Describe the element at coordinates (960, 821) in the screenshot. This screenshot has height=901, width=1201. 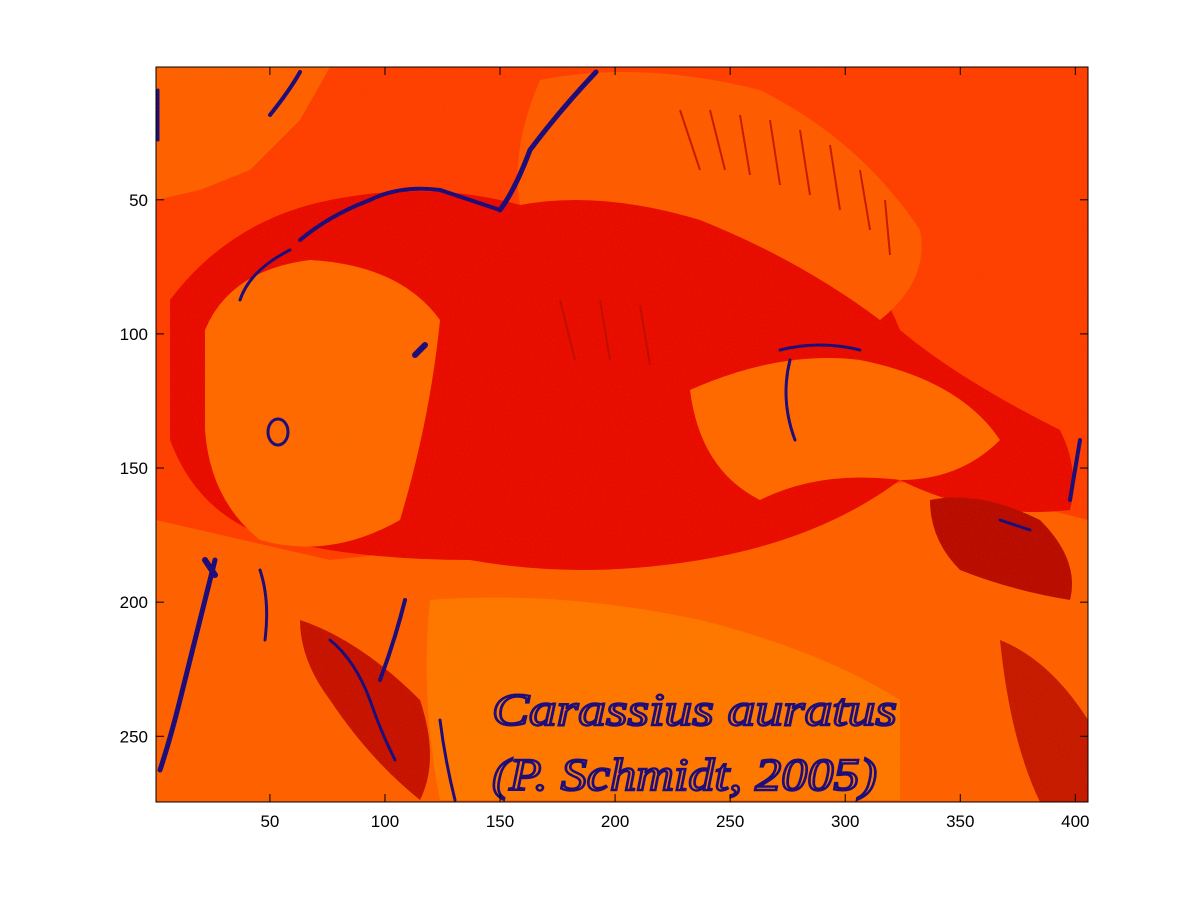
I see `x-tick-label: 350` at that location.